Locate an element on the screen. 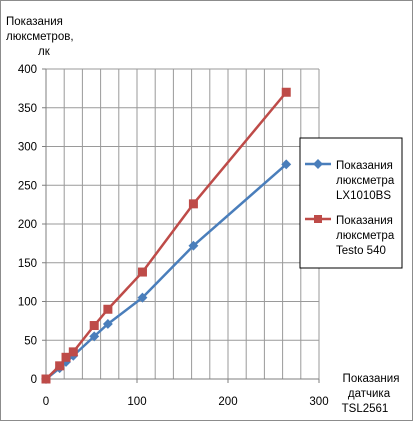 The height and width of the screenshot is (425, 413). legend-box is located at coordinates (351, 203).